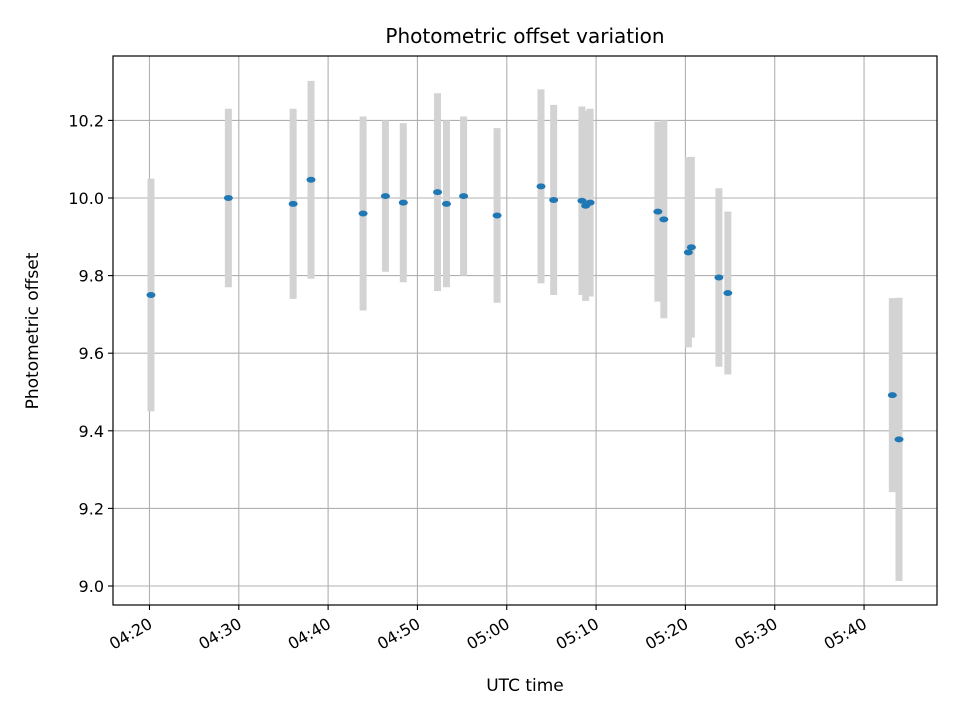 Image resolution: width=960 pixels, height=720 pixels. Describe the element at coordinates (86, 120) in the screenshot. I see `y-tick-label: 10.2` at that location.